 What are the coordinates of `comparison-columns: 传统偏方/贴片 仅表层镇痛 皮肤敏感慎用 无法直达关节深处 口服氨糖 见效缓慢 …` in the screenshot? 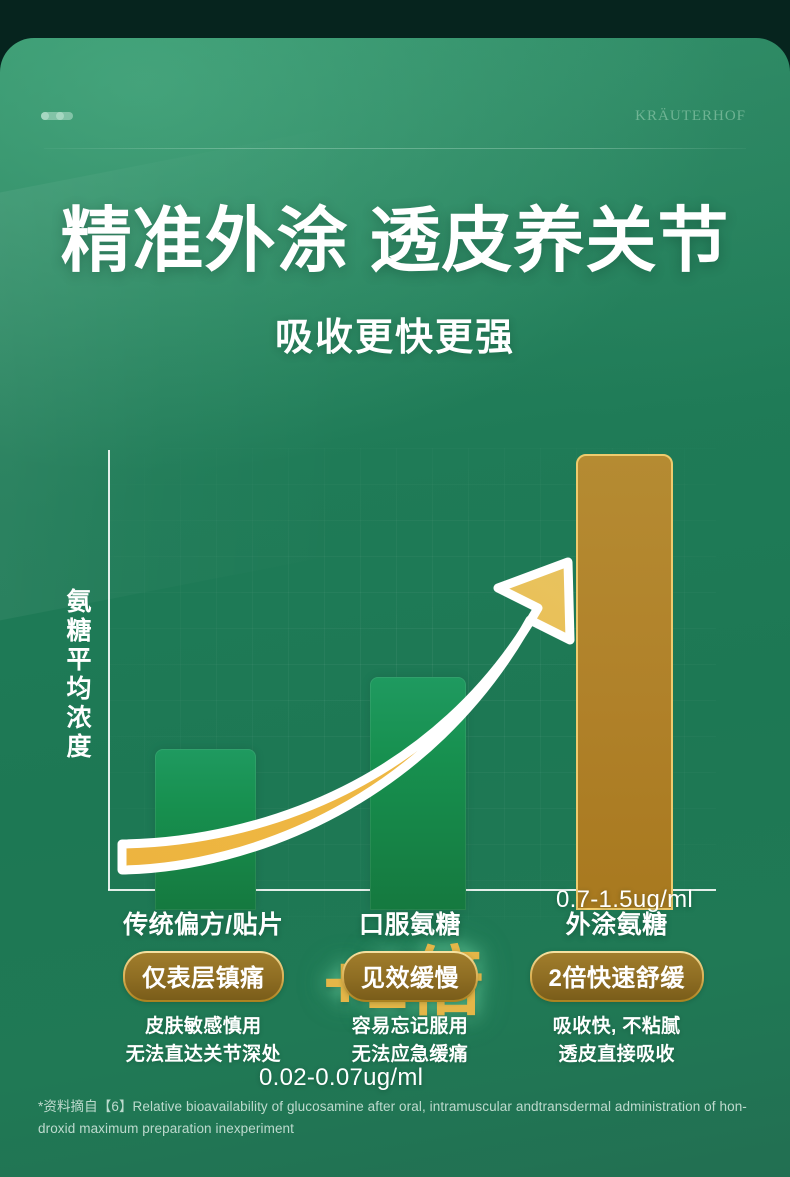 It's located at (410, 985).